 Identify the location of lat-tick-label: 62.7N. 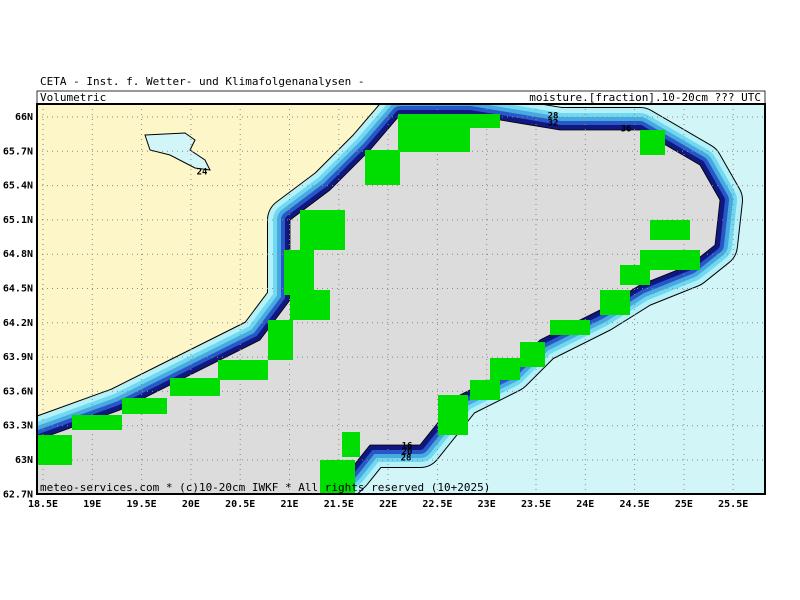
(18, 494).